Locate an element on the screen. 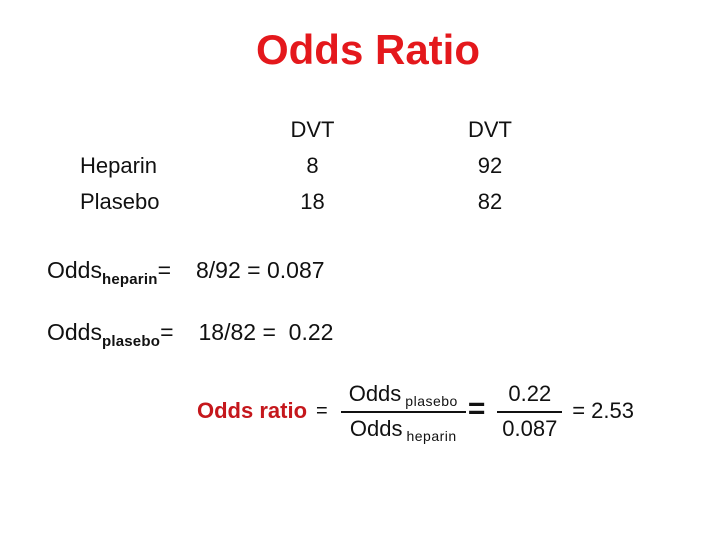  fraction2-numerator: 0.22 is located at coordinates (530, 397).